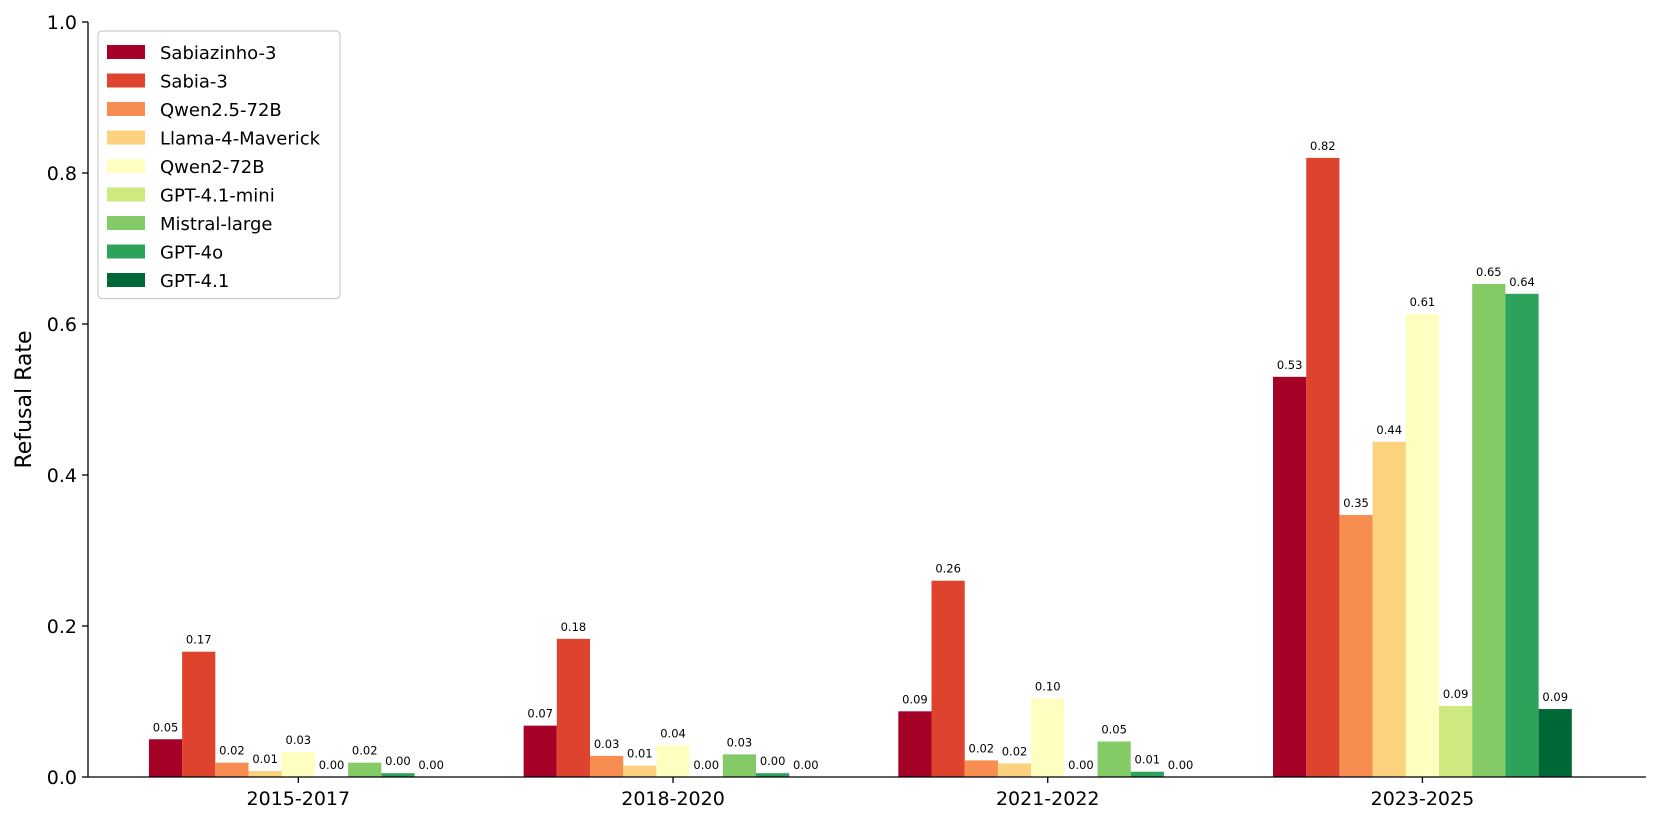 This screenshot has height=823, width=1660. Describe the element at coordinates (67, 400) in the screenshot. I see `y-ticks-layer: 0.0 0.2 0.4 0.6 0.8 1.0` at that location.